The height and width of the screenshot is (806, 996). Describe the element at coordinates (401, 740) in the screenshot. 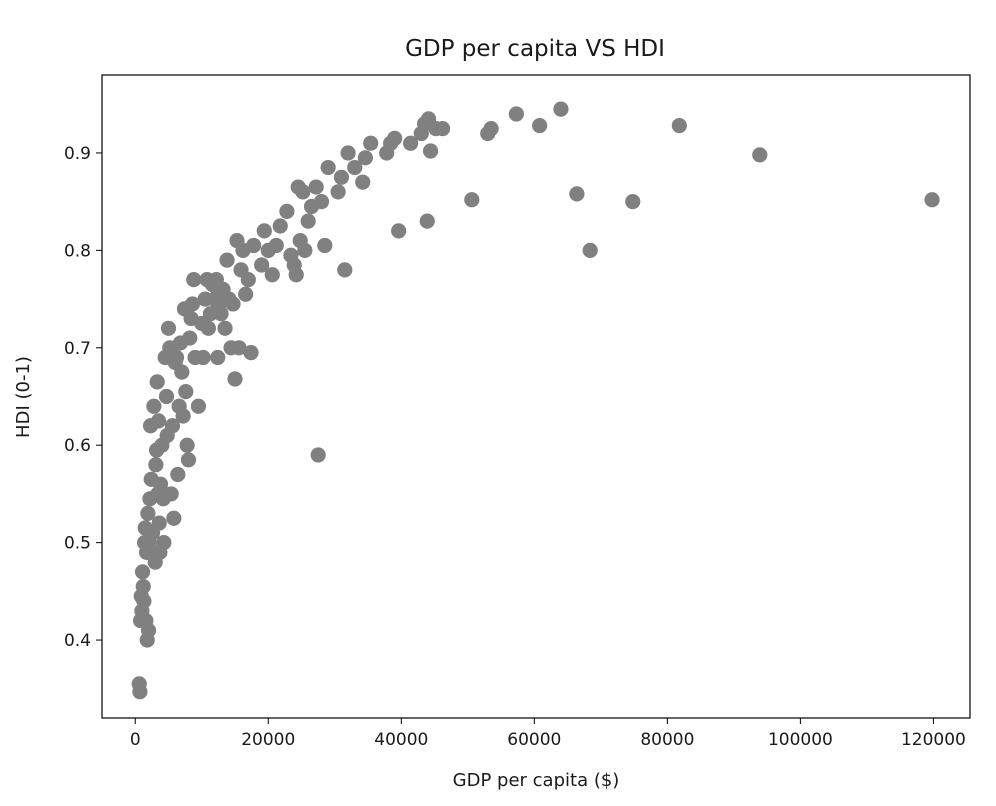

I see `x-tick-label: 40000` at that location.